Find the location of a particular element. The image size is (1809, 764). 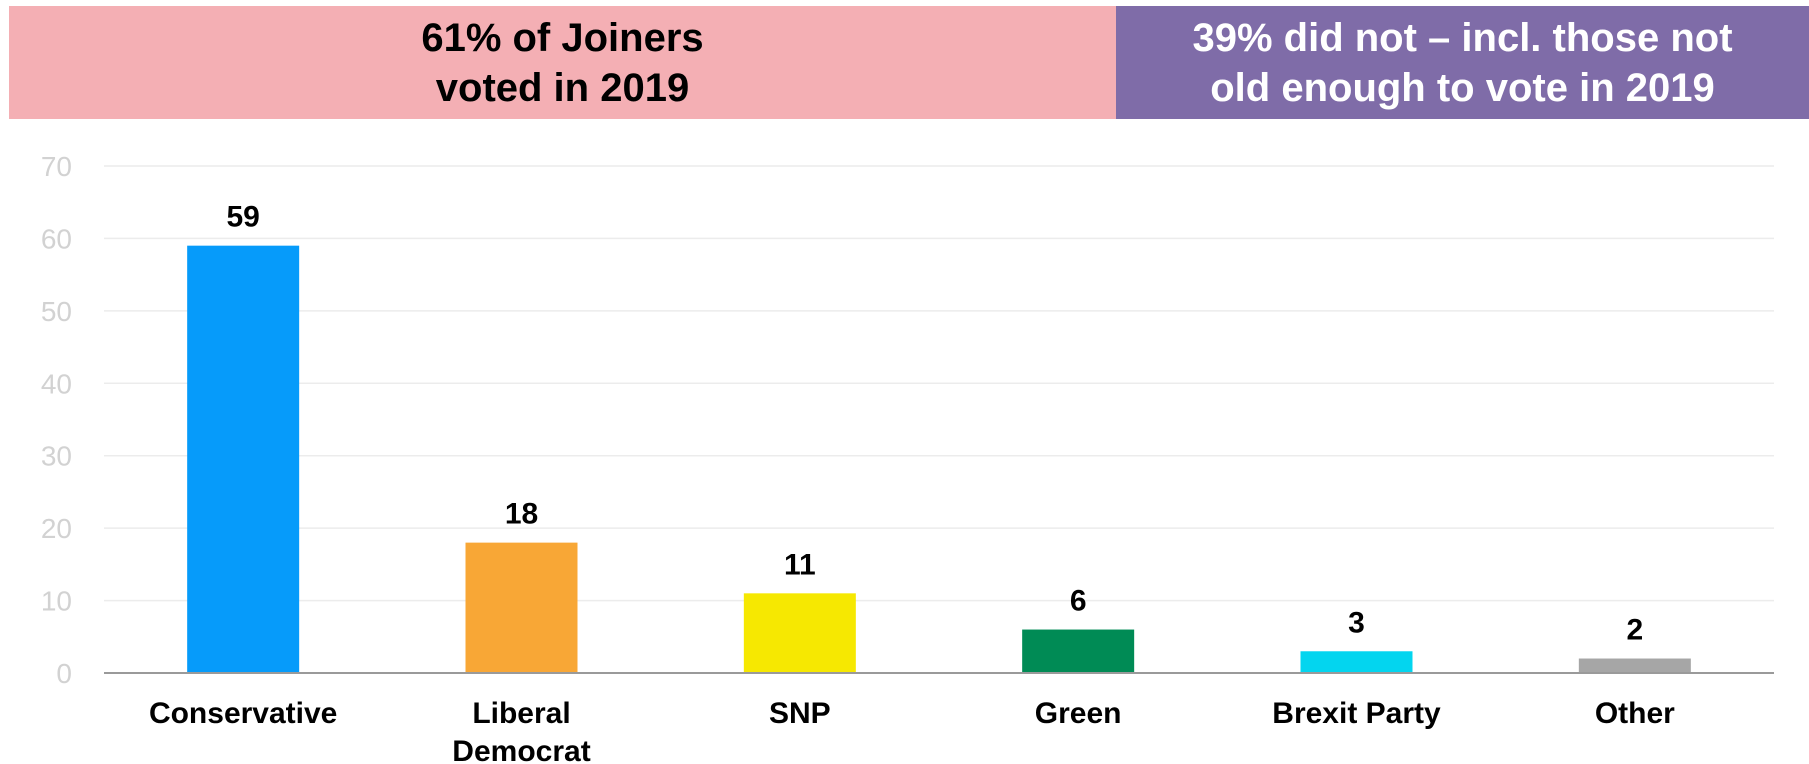

joiners-voted-line-1: 61% of Joiners is located at coordinates (562, 37).